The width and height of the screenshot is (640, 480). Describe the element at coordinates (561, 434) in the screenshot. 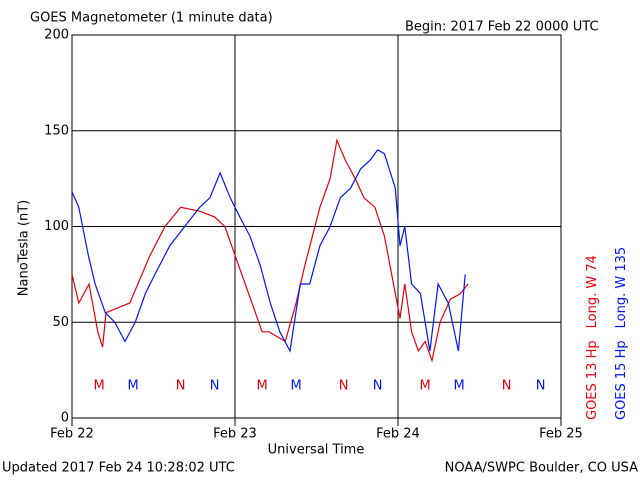

I see `x-tick-label: Feb 25` at that location.